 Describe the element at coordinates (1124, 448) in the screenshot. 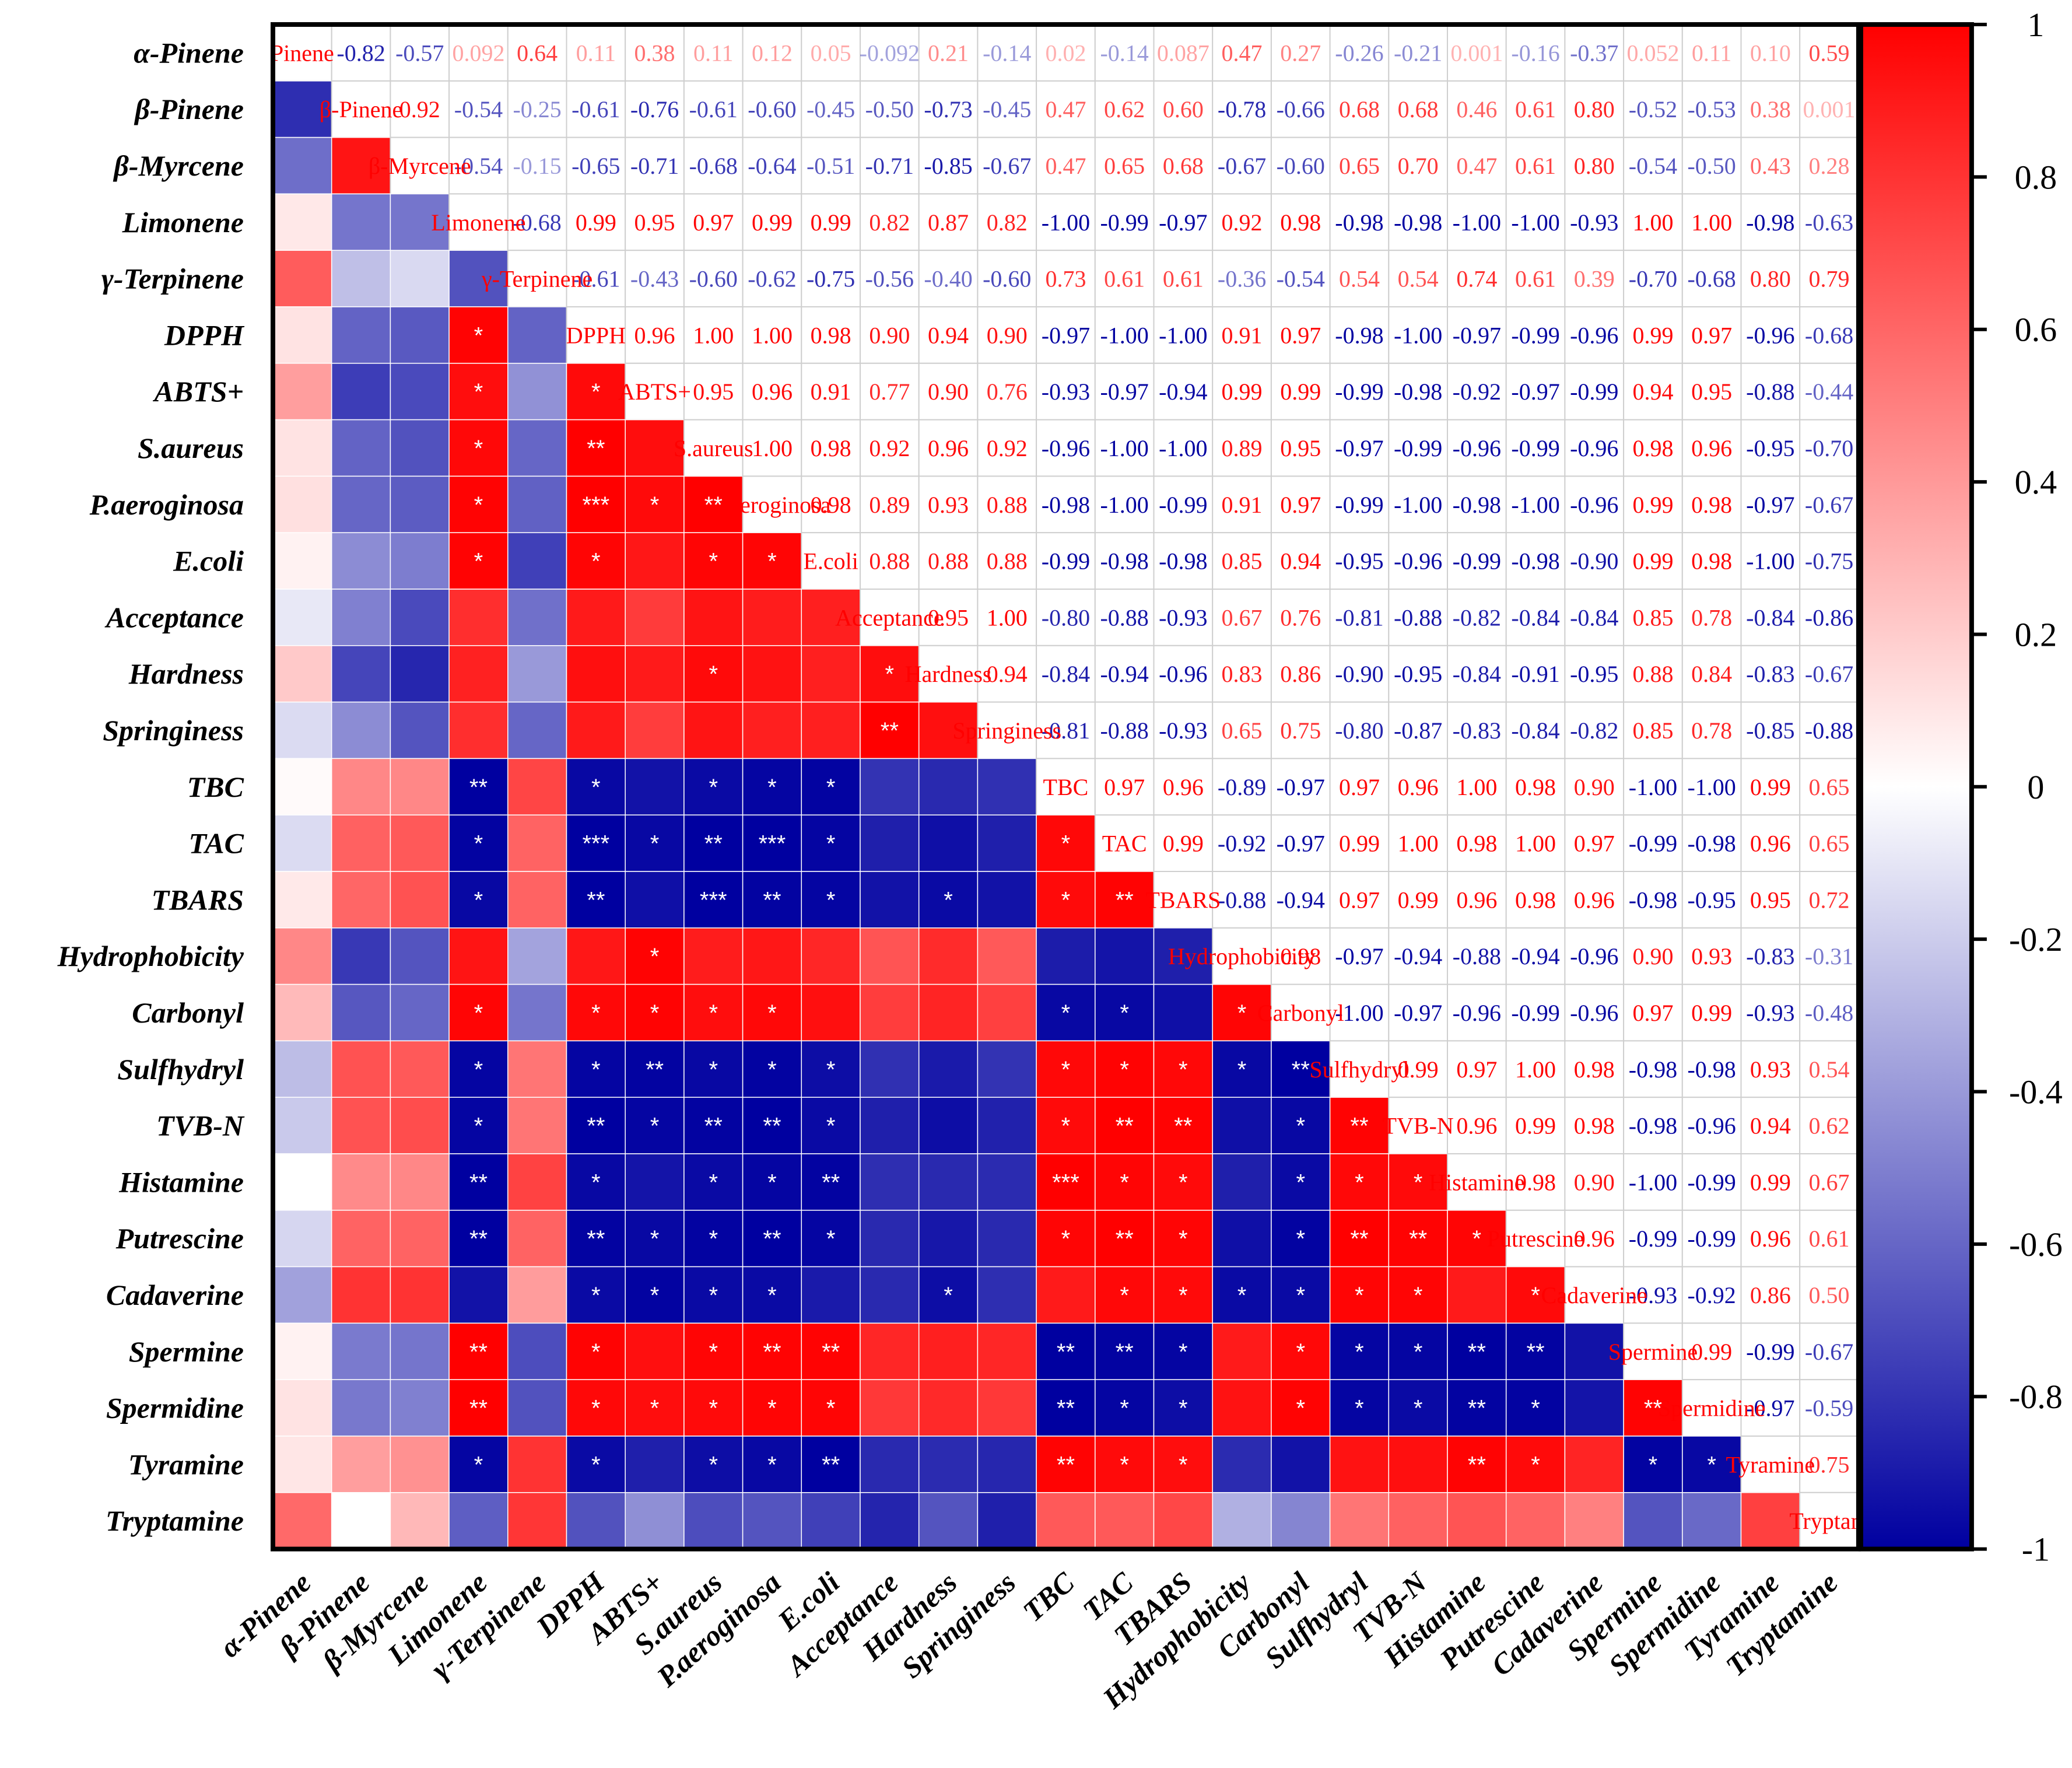

I see `correlation-value: -1.00` at that location.